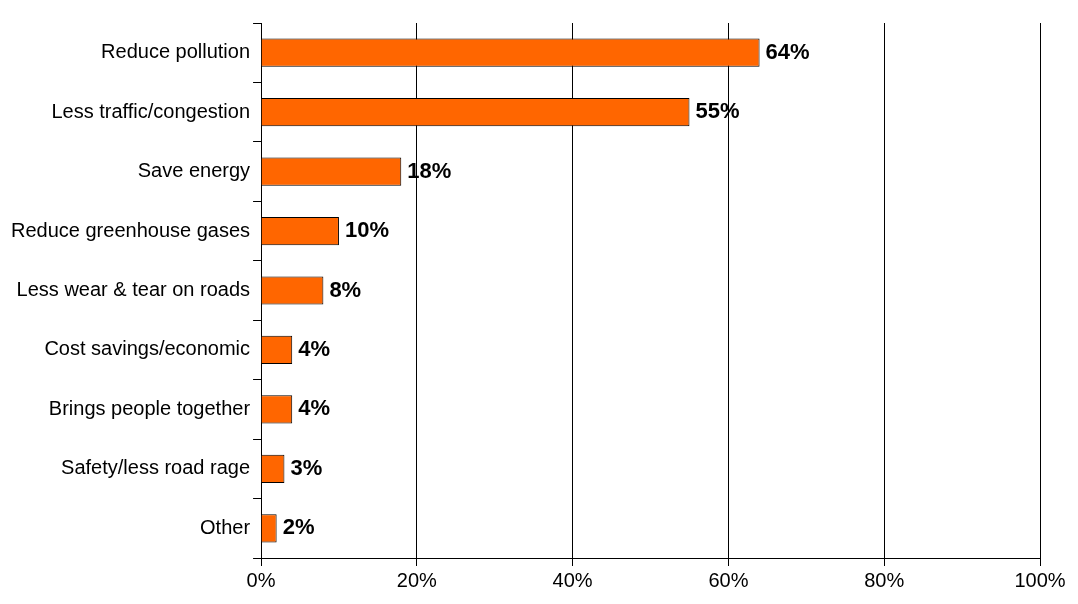 The width and height of the screenshot is (1078, 604). Describe the element at coordinates (572, 579) in the screenshot. I see `x-tick-label: 40%` at that location.